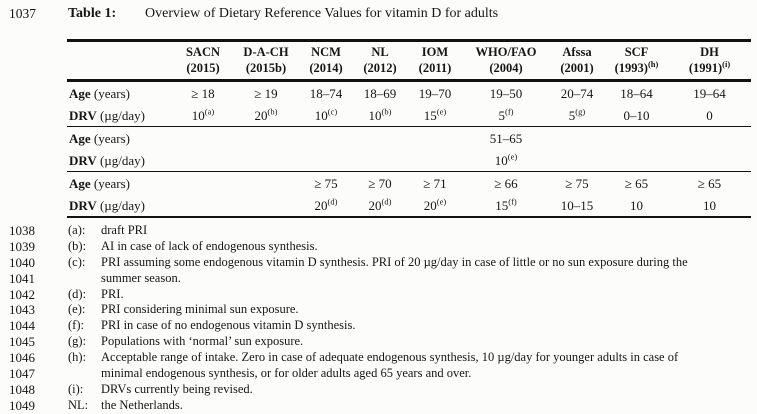  Describe the element at coordinates (636, 115) in the screenshot. I see `drv-cell: 0–10` at that location.